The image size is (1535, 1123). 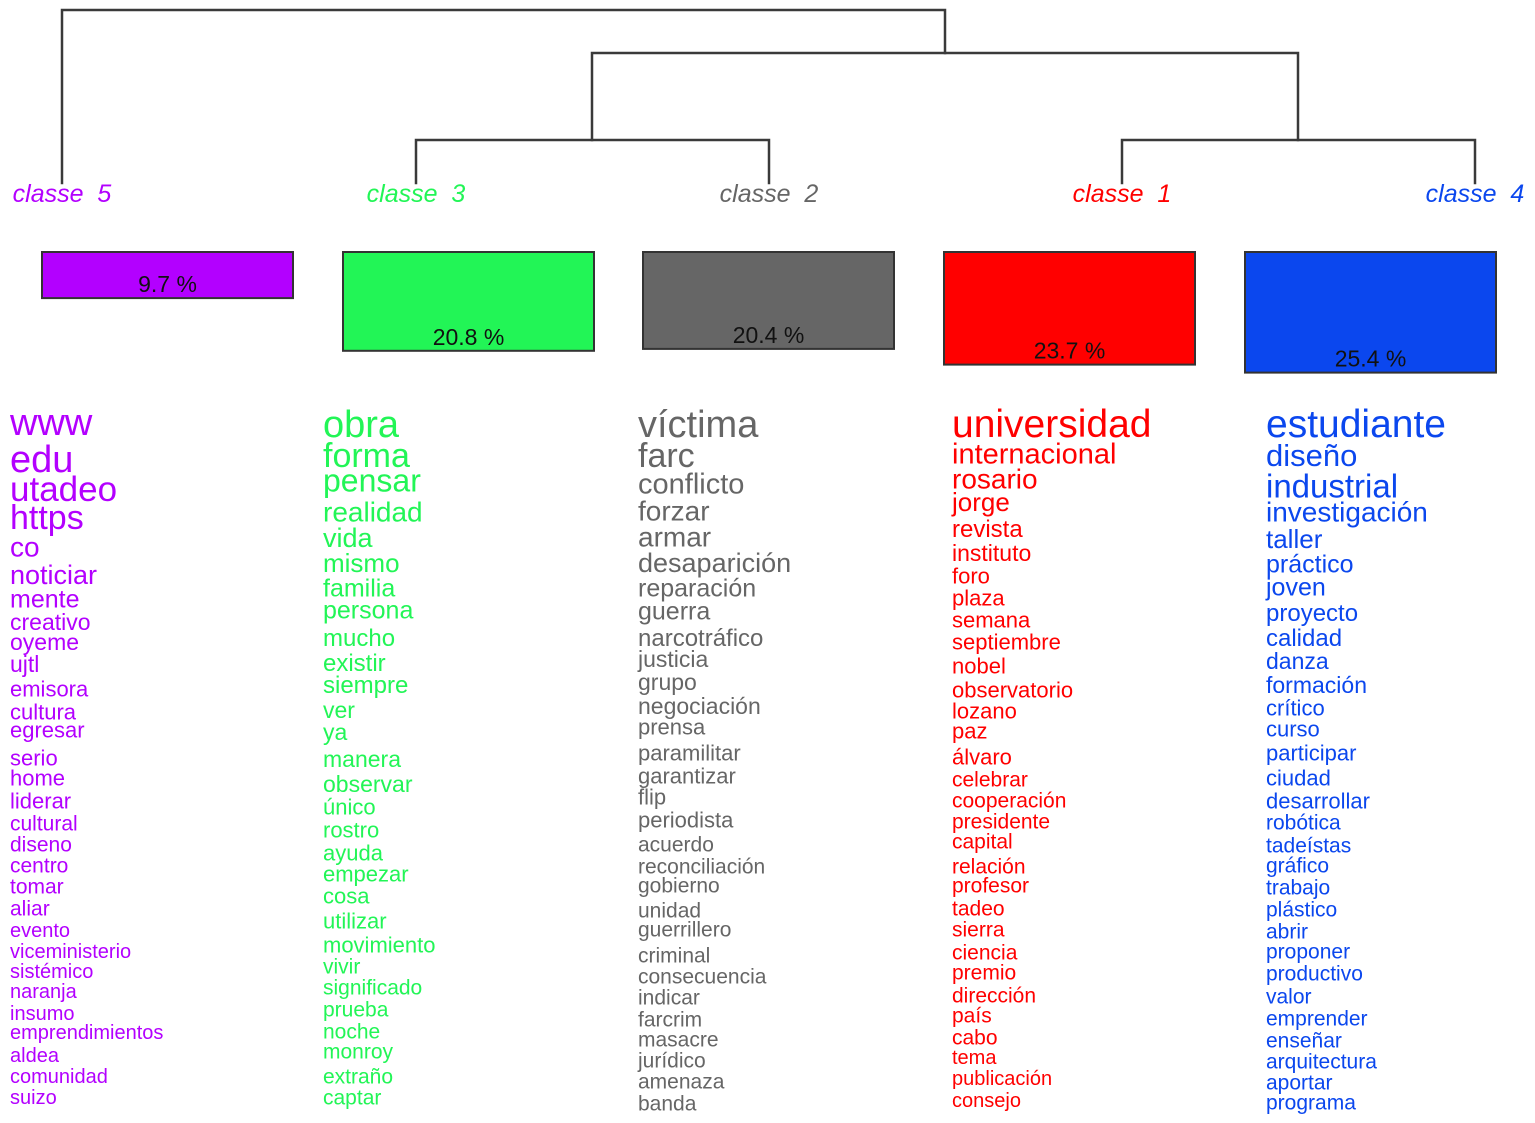 I want to click on class-5-word: aldea, so click(x=35, y=1056).